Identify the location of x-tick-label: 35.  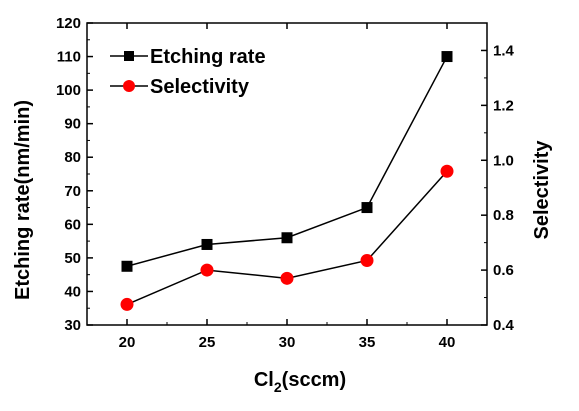
(367, 342).